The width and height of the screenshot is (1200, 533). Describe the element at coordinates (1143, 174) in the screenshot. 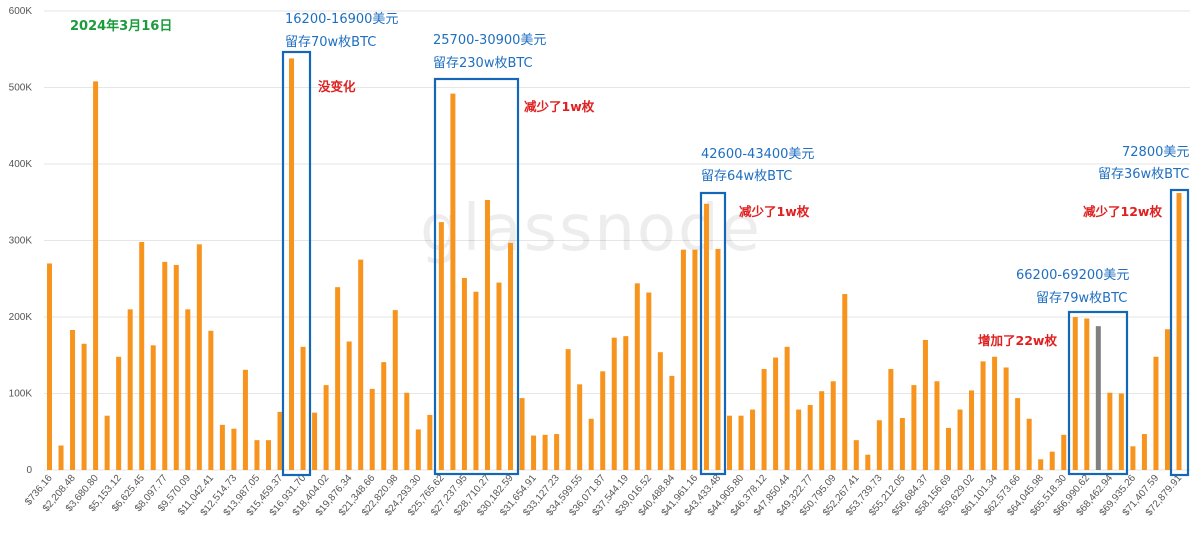

I see `annotation-holding-5: 留存36w枚BTC` at that location.